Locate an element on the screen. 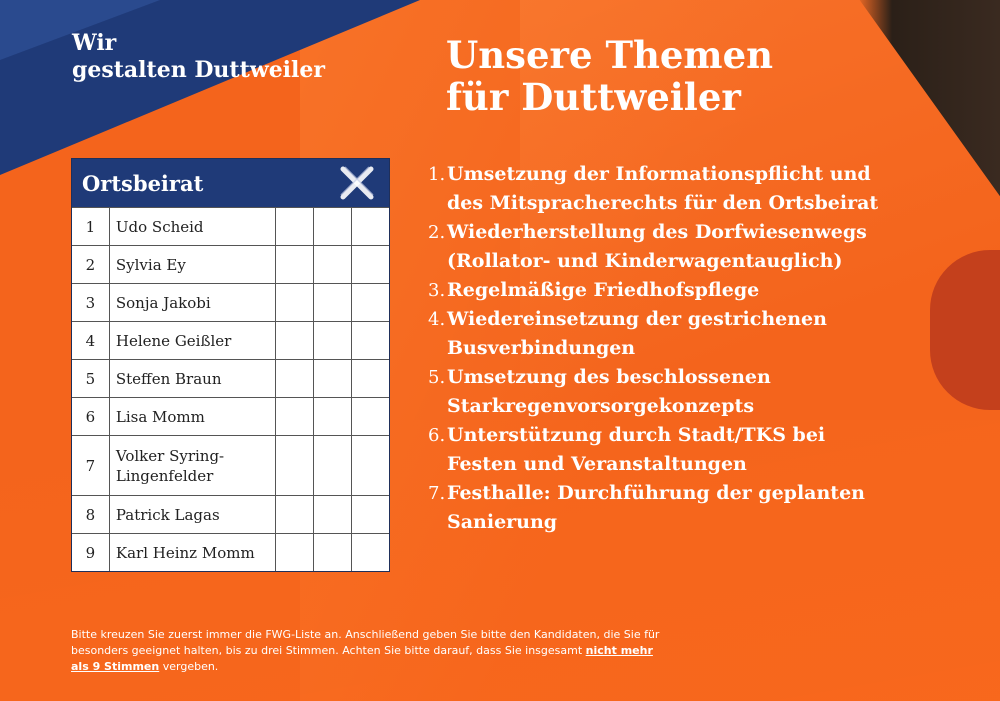 This screenshot has height=701, width=1000. candidate-name: Sylvia Ey is located at coordinates (193, 264).